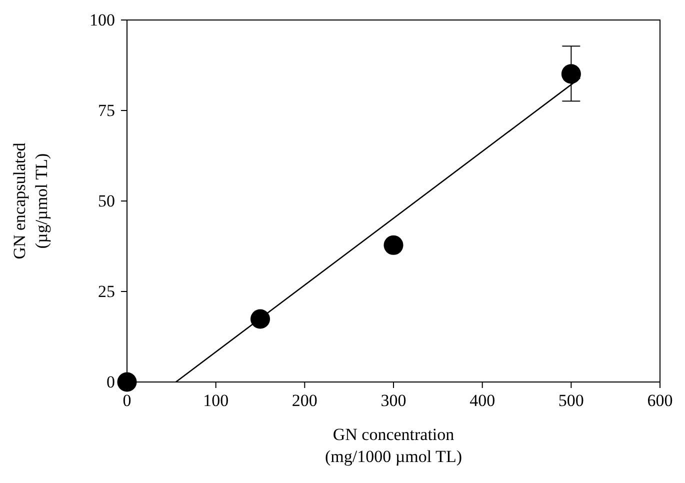 The image size is (685, 483). I want to click on y-tick-label: 75, so click(106, 110).